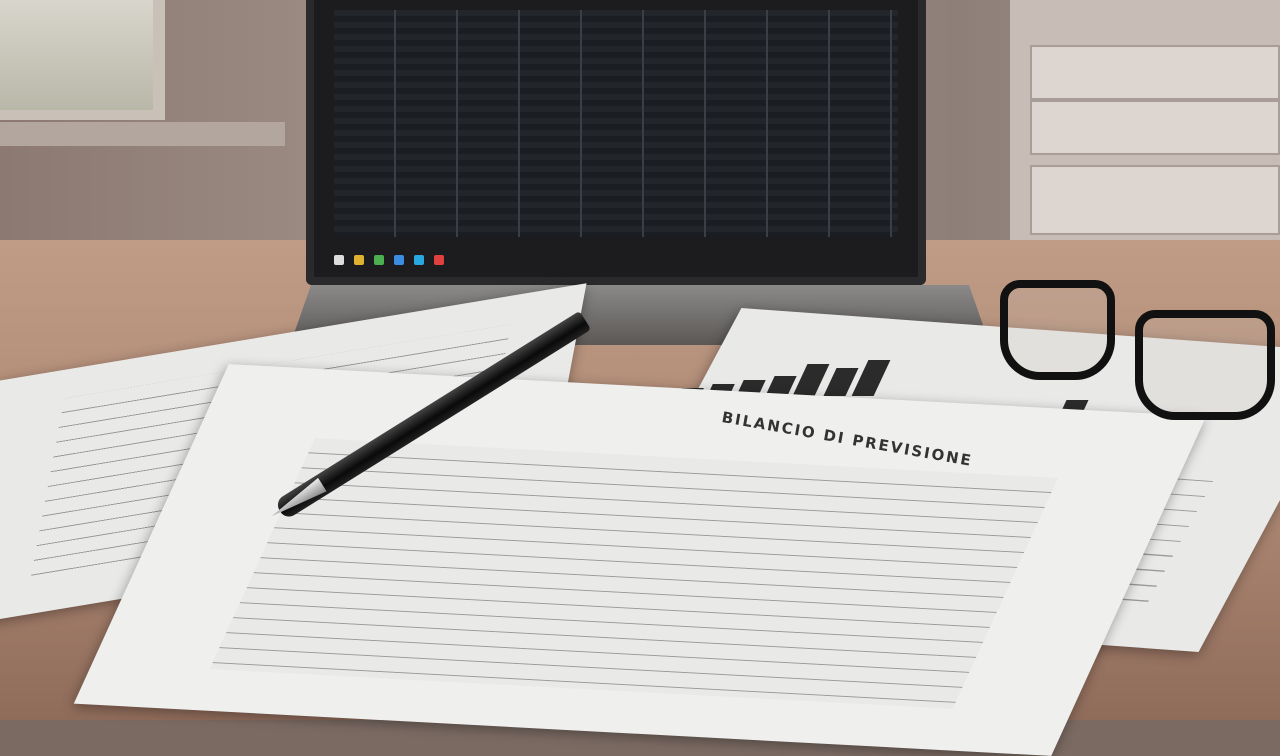  I want to click on bar, so click(811, 380).